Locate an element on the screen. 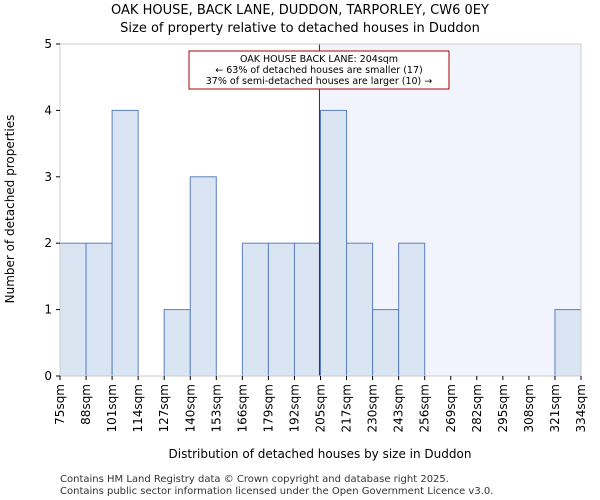 This screenshot has height=500, width=600. x-tick-label: 256sqm is located at coordinates (425, 408).